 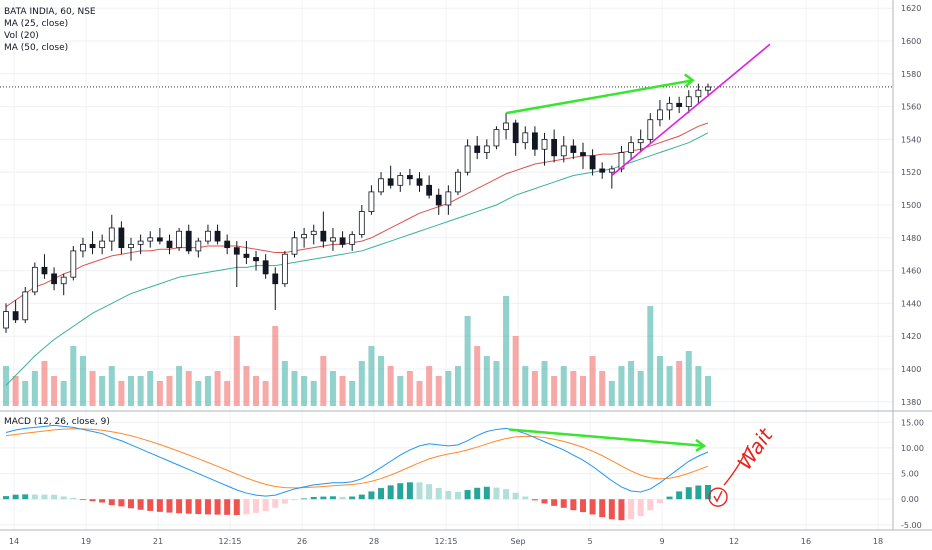 What do you see at coordinates (57, 422) in the screenshot?
I see `legend-macd: MACD (12, 26, close, 9)` at bounding box center [57, 422].